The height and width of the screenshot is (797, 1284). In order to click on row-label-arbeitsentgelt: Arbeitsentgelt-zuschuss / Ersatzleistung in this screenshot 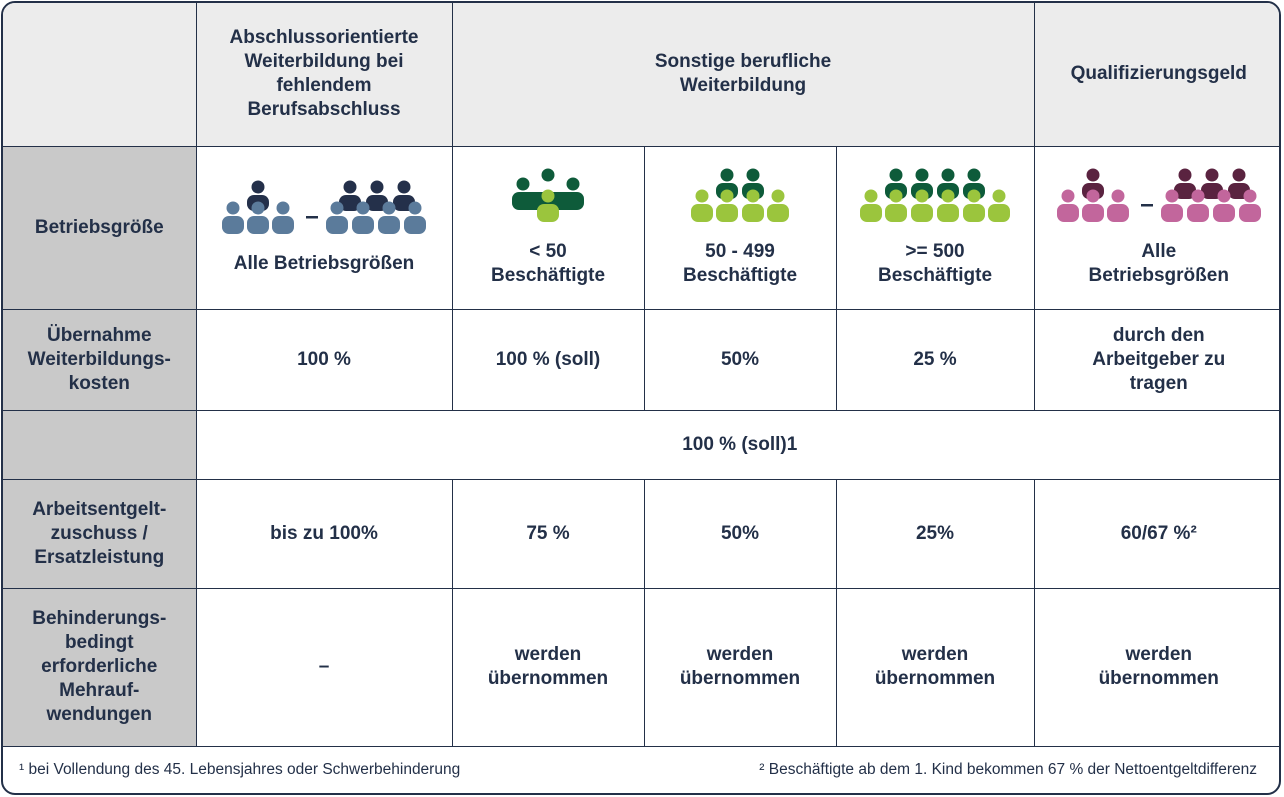, I will do `click(100, 533)`.